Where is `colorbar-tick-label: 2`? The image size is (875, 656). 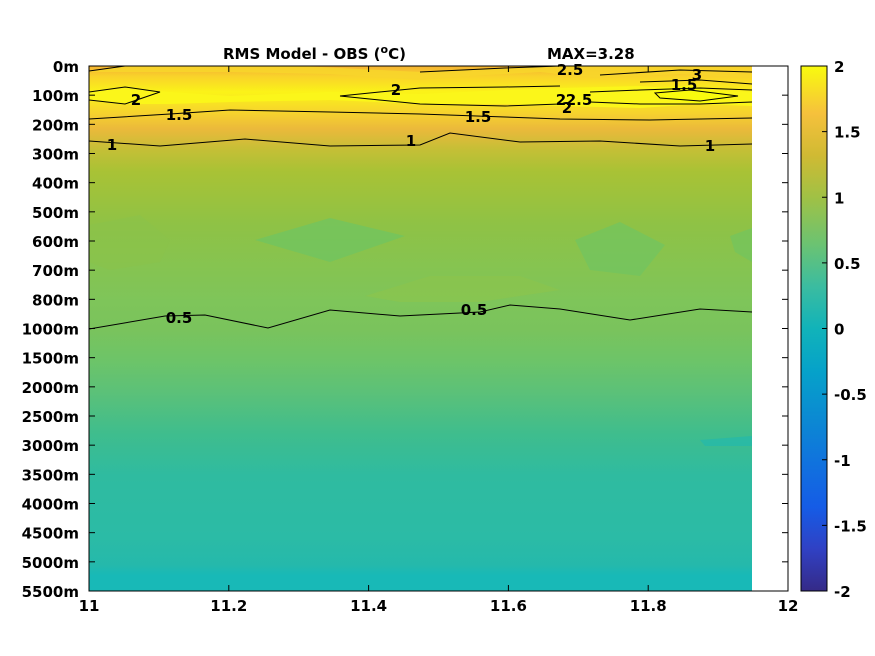 colorbar-tick-label: 2 is located at coordinates (839, 67).